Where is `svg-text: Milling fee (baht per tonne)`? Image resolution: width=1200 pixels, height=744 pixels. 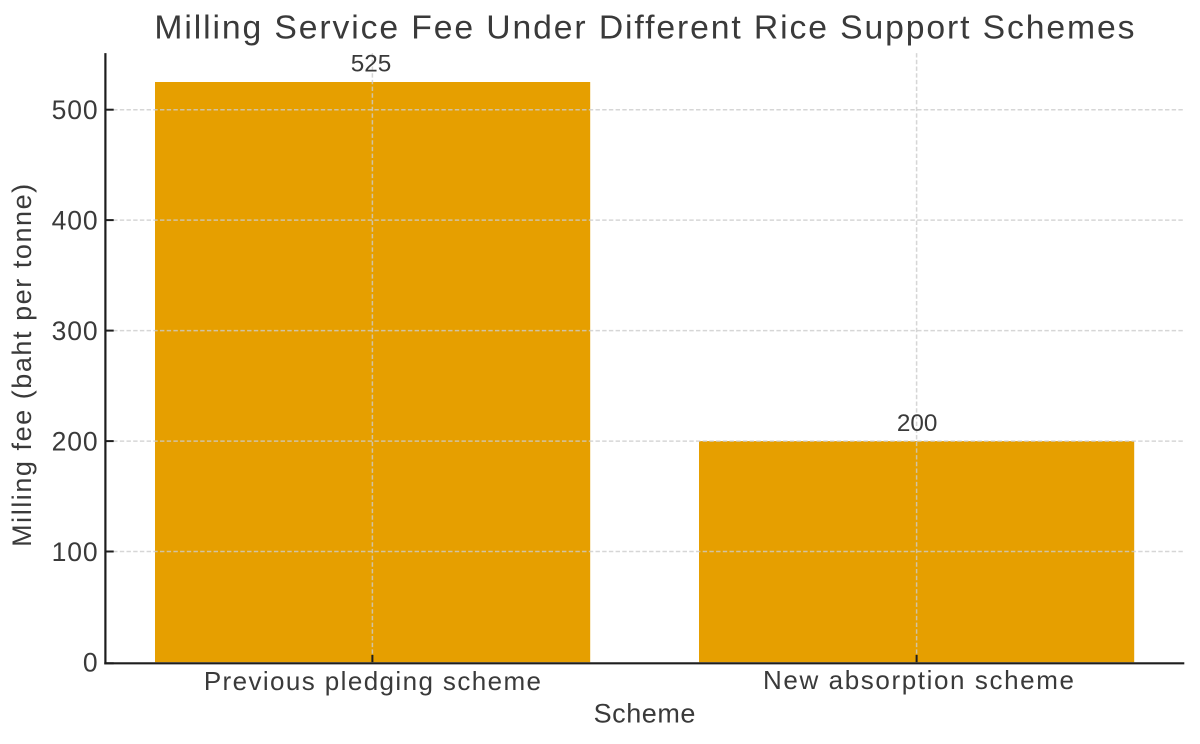
svg-text: Milling fee (baht per tonne) is located at coordinates (22, 364).